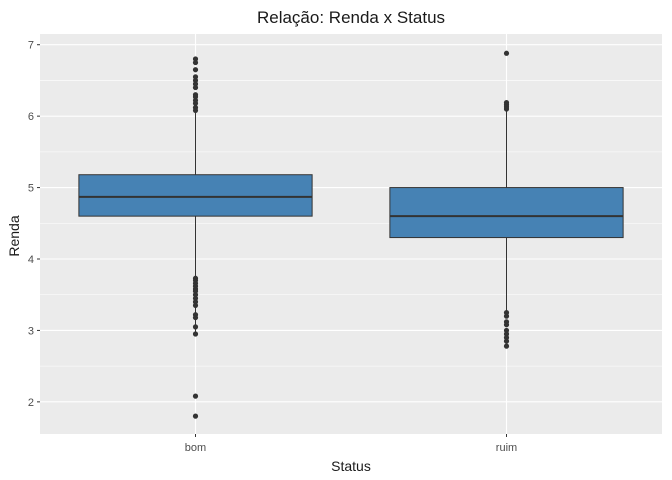  I want to click on y-tick-label: 4, so click(31, 260).